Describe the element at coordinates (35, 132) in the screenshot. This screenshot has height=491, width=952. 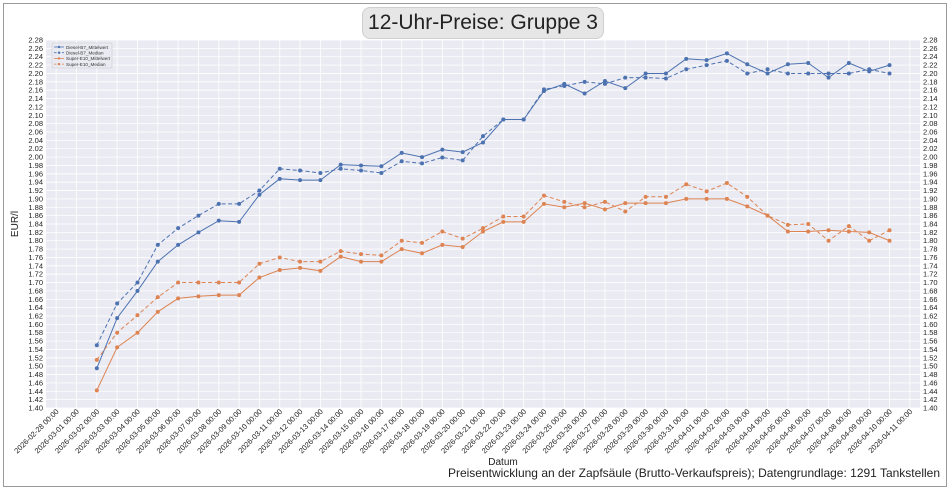
I see `y-tick-label-left: 2.06` at that location.